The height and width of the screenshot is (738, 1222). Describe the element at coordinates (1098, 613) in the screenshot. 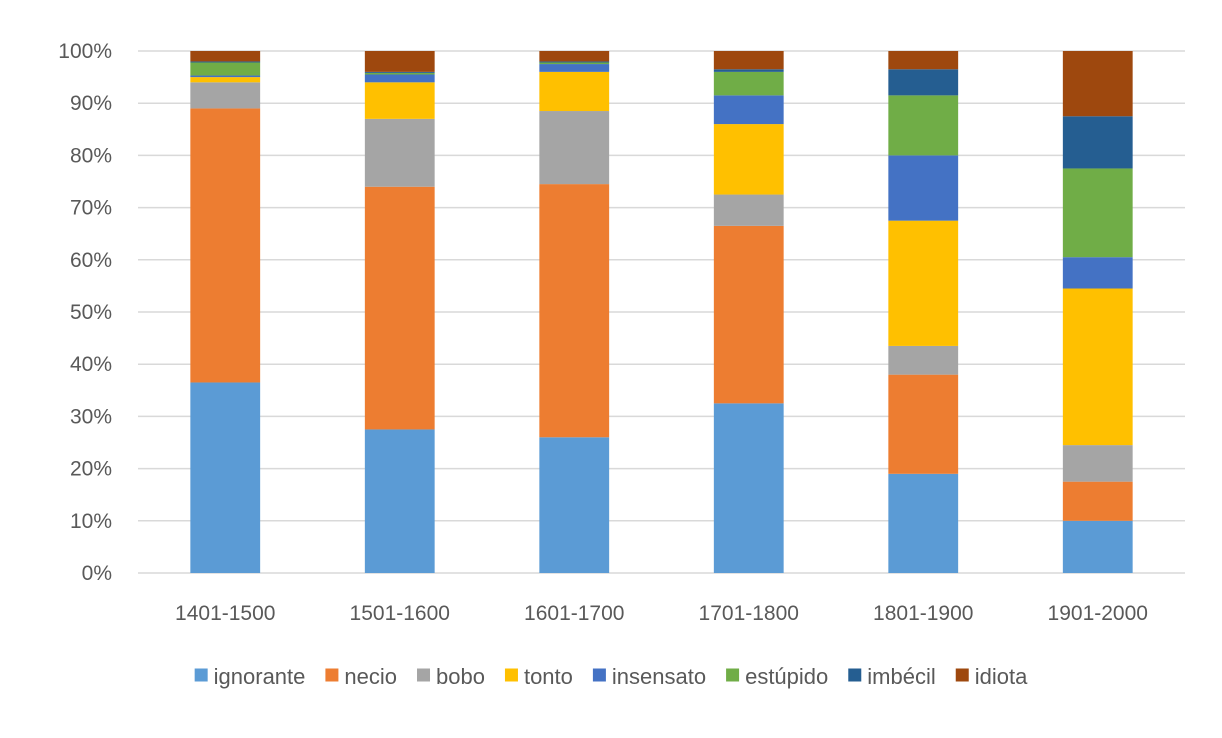

I see `x-tick-label: 1901-2000` at that location.